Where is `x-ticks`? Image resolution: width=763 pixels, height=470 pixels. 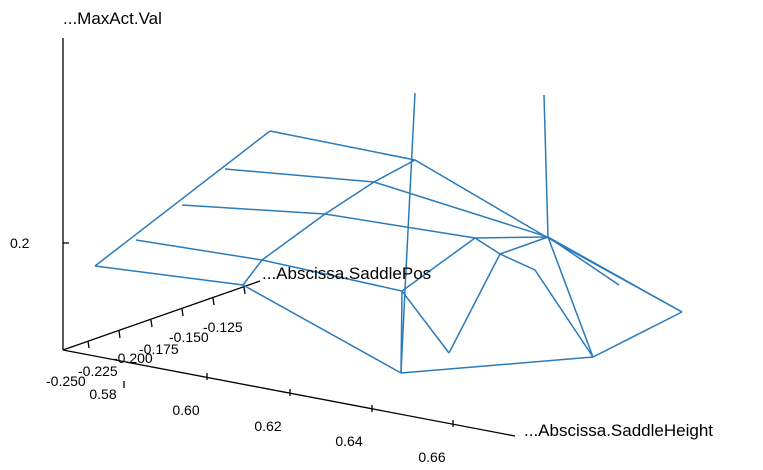 x-ticks is located at coordinates (288, 400).